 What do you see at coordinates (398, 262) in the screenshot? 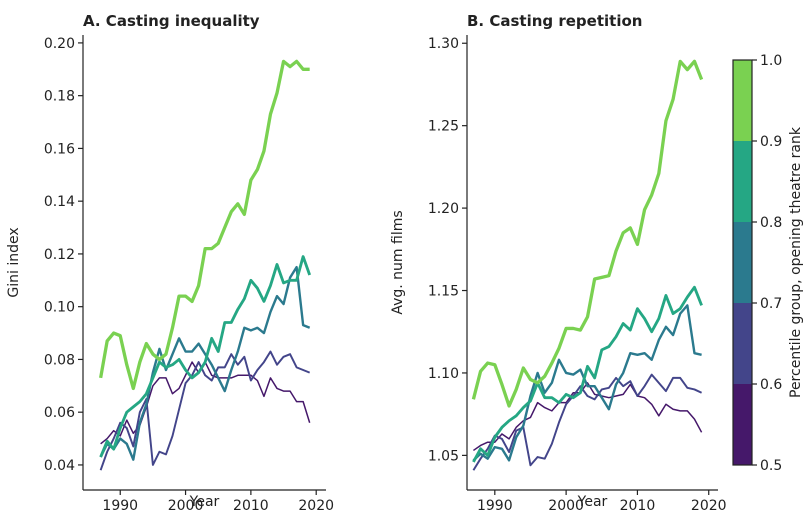
I see `y-axis-label: Avg. num films` at bounding box center [398, 262].